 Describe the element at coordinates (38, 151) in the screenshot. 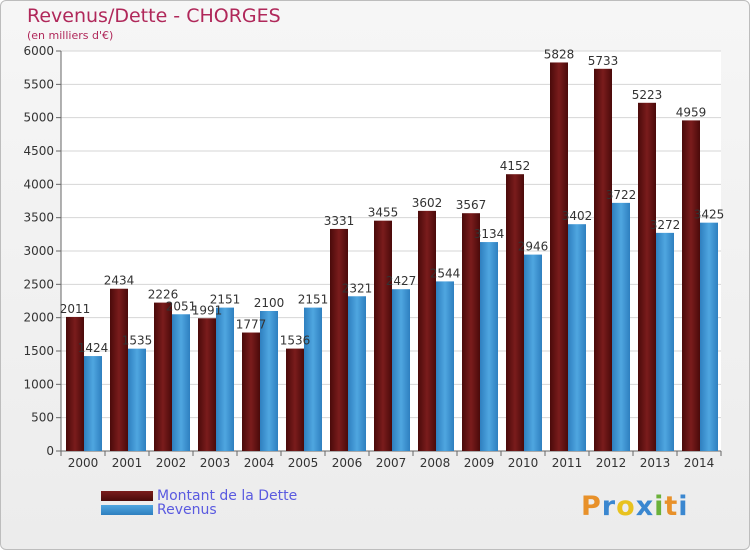

I see `y-tick-label: 4500` at that location.